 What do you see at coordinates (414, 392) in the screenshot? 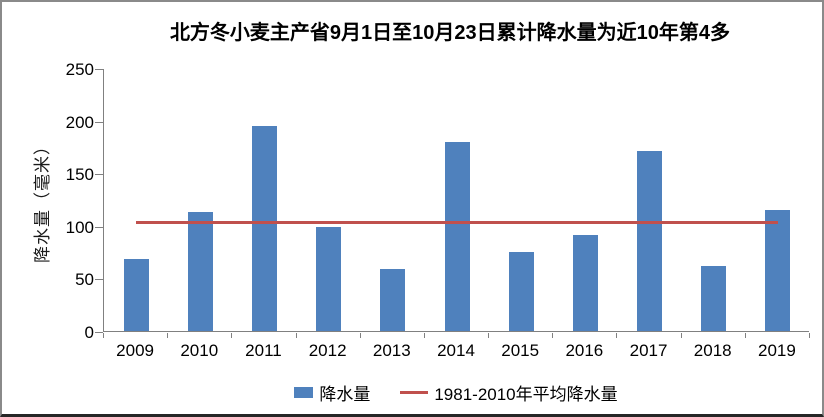
I see `line-swatch-icon` at bounding box center [414, 392].